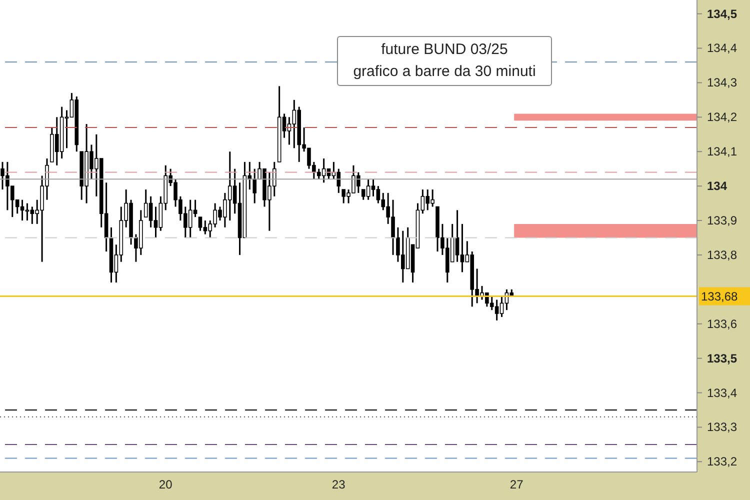 This screenshot has width=750, height=500. What do you see at coordinates (254, 186) in the screenshot?
I see `candlestick` at bounding box center [254, 186].